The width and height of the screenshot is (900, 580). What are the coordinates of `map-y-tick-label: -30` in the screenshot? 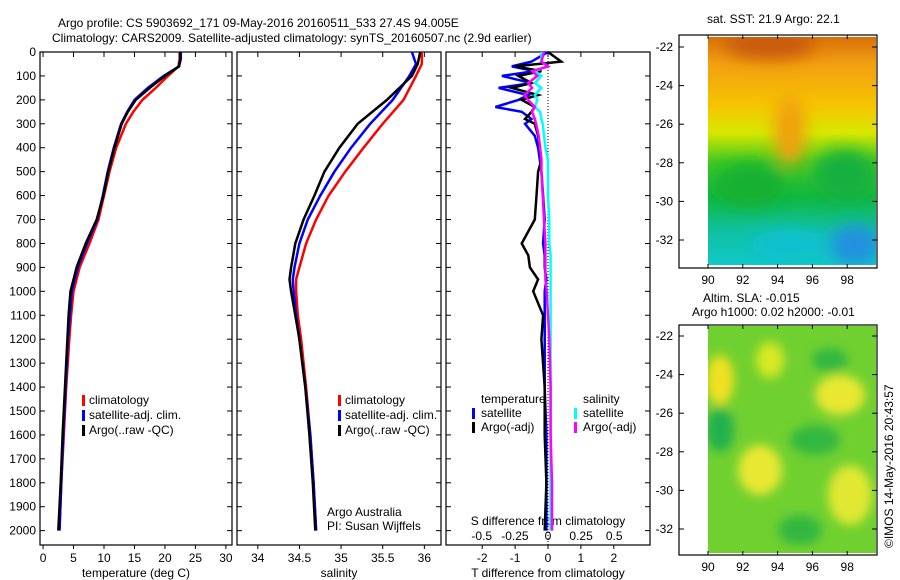 It's located at (665, 201).